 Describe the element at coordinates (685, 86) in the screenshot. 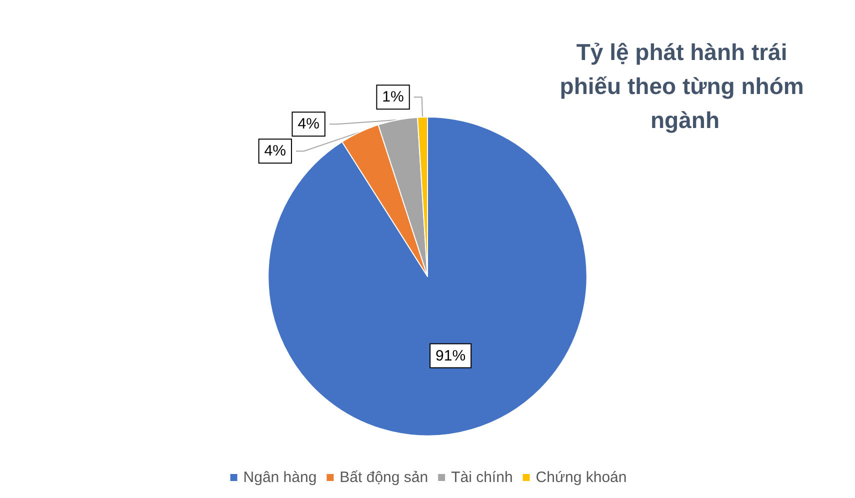

I see `text: Tỷ lệ phát hành trái phiếu theo từng nhóm ngành` at that location.